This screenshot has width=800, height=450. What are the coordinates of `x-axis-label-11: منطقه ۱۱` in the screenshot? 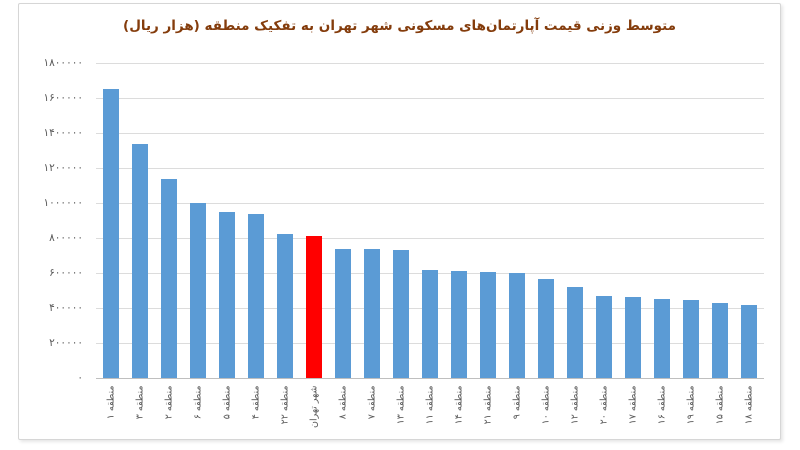 It's located at (430, 405).